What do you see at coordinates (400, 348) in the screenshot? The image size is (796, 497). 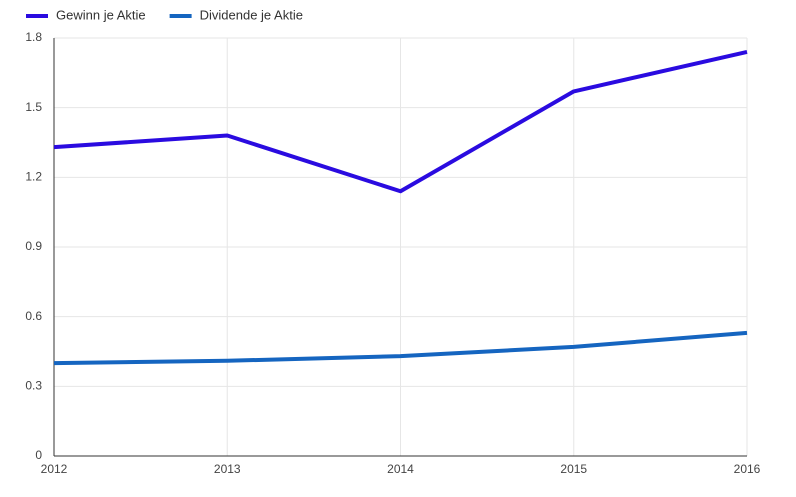 I see `series-line` at bounding box center [400, 348].